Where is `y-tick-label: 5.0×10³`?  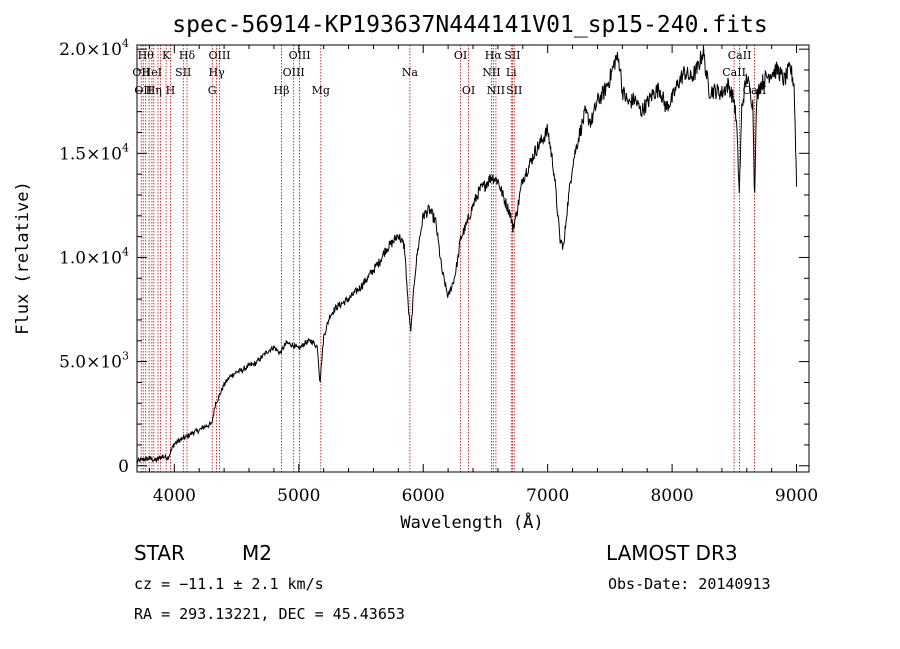 y-tick-label: 5.0×10³ is located at coordinates (94, 361).